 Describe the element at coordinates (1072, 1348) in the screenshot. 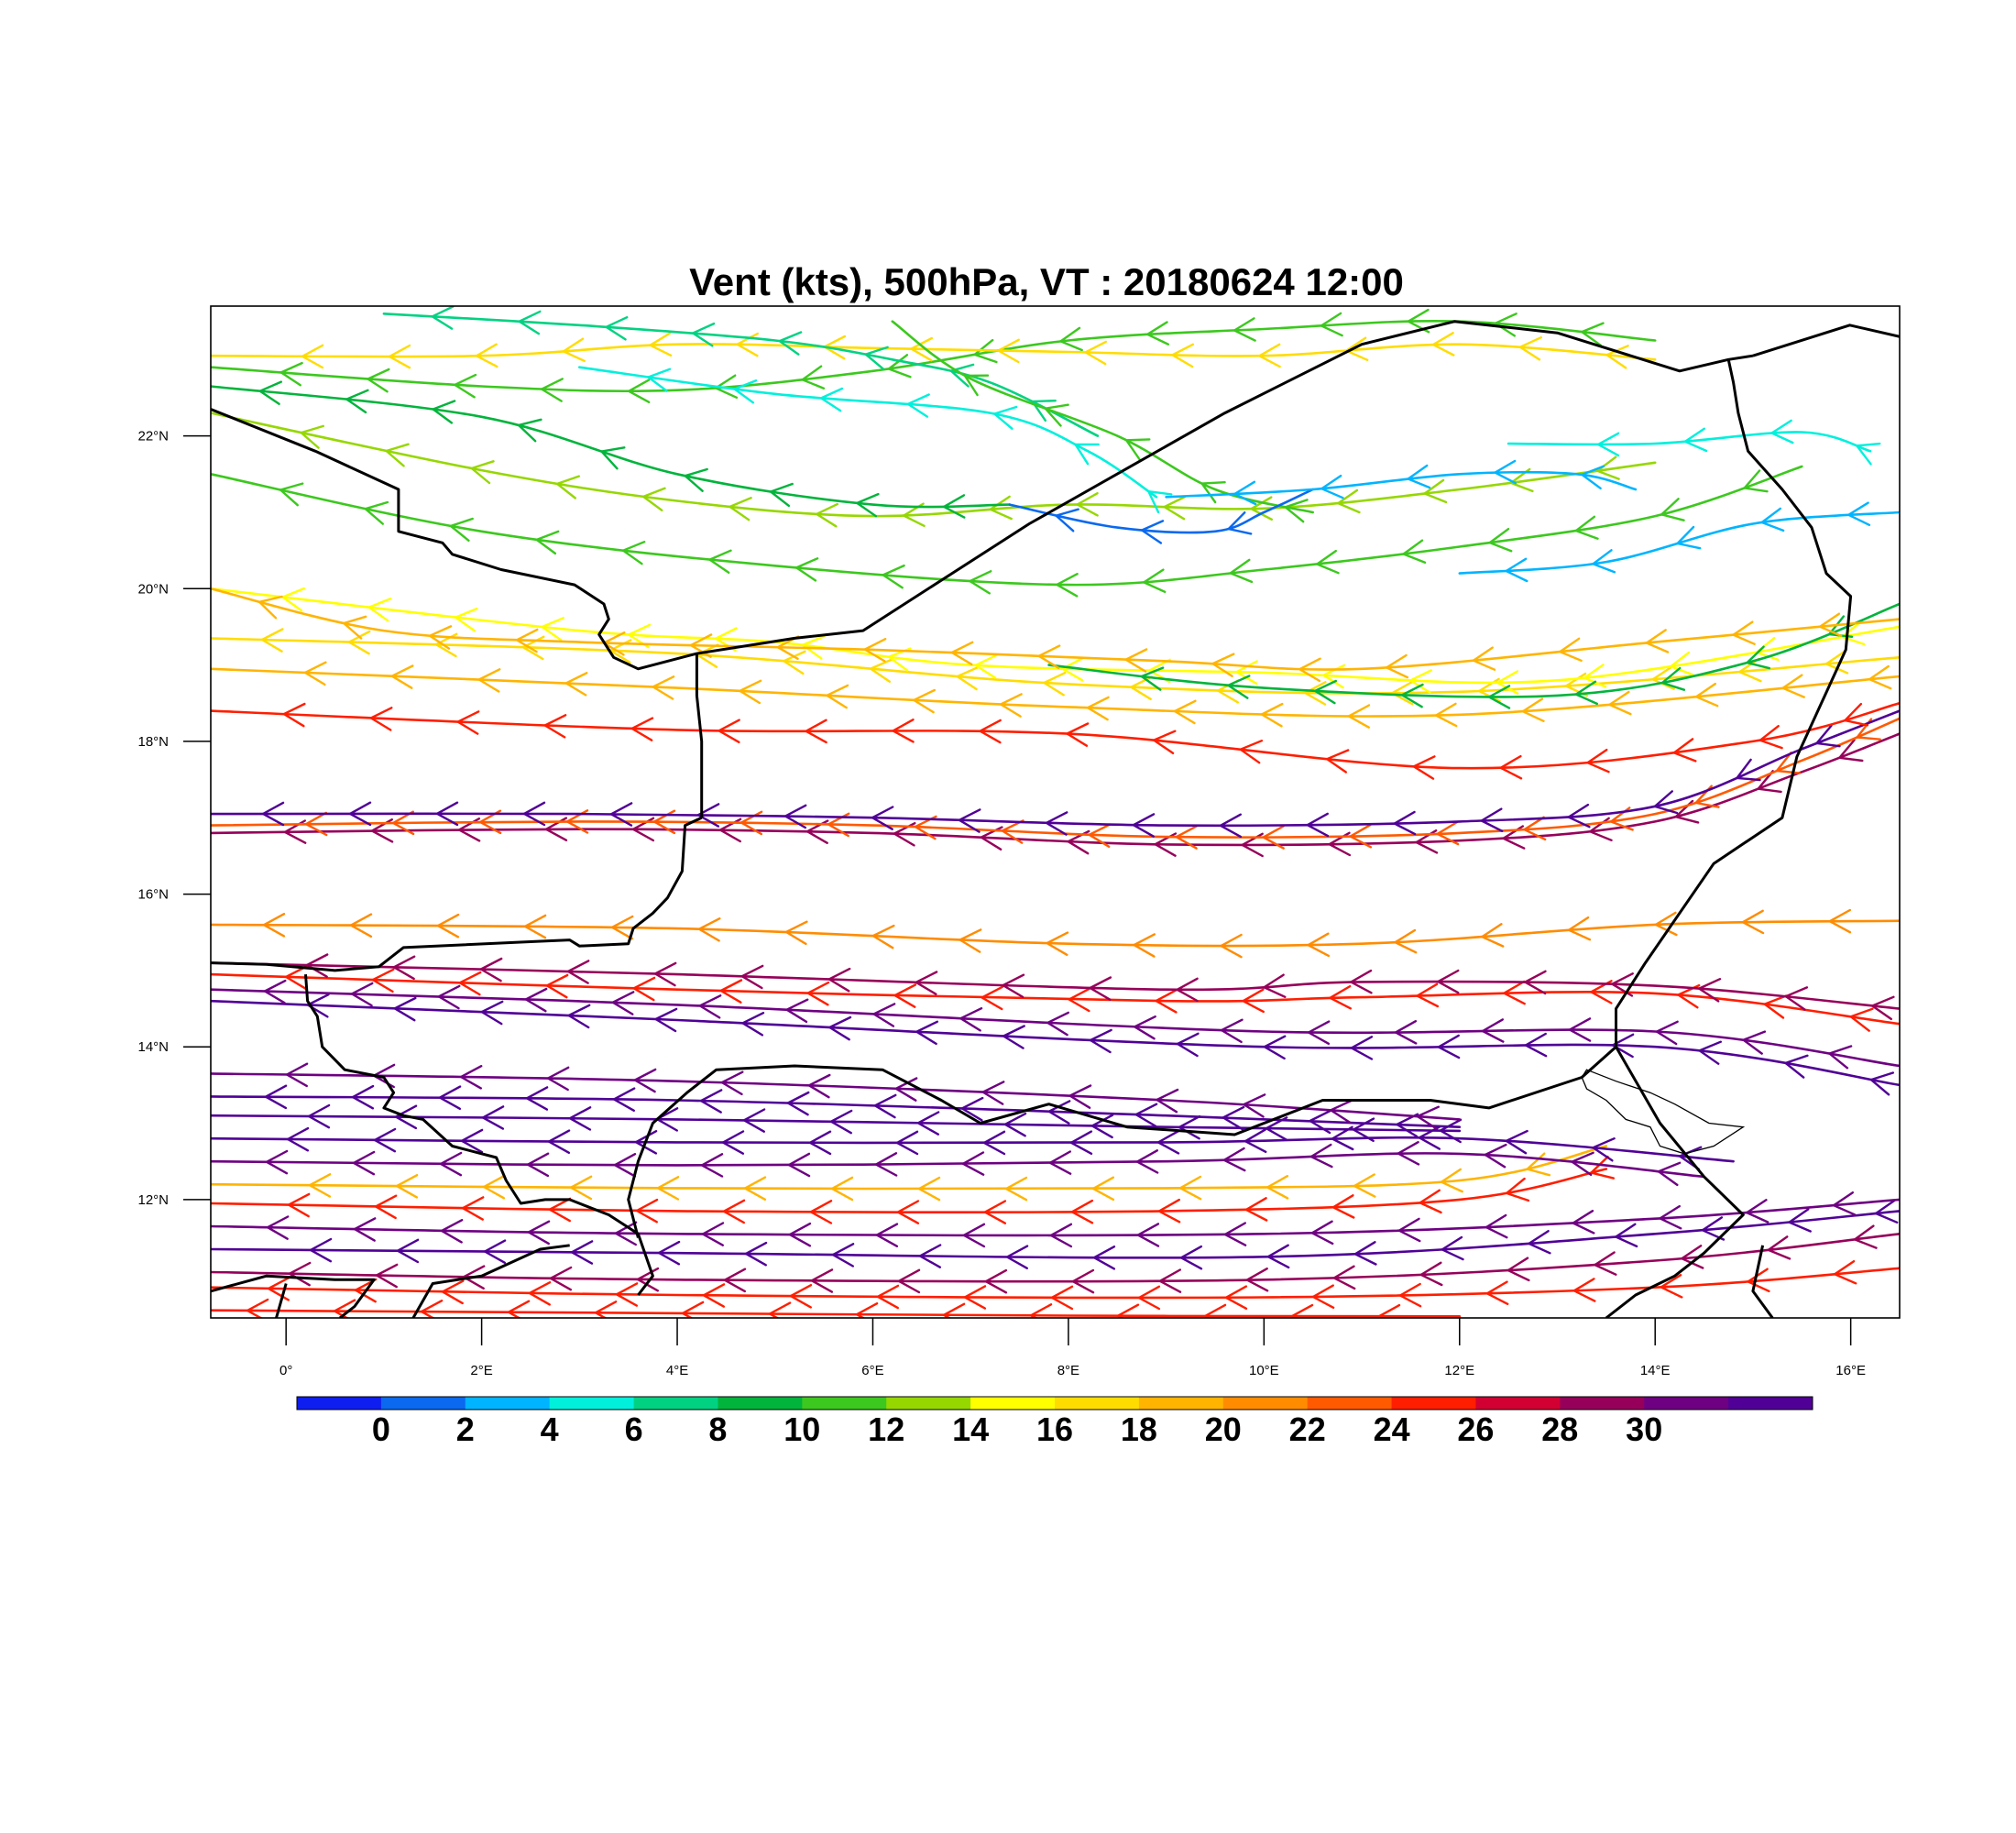

I see `longitude-axis: 0° 2°E 4°E 6°E 8°E 10°E 12°E 14°E 16°E` at that location.